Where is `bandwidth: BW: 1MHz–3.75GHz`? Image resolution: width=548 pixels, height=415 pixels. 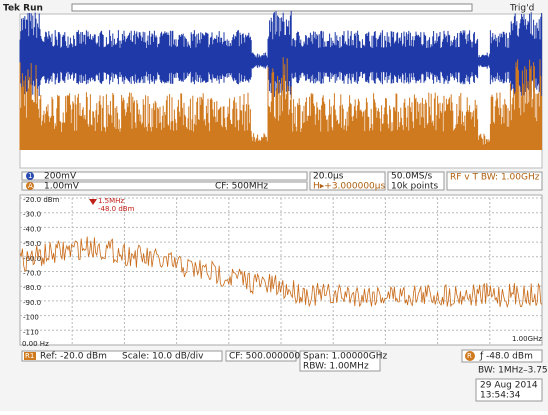
bandwidth: BW: 1MHz–3.75GHz is located at coordinates (513, 371).